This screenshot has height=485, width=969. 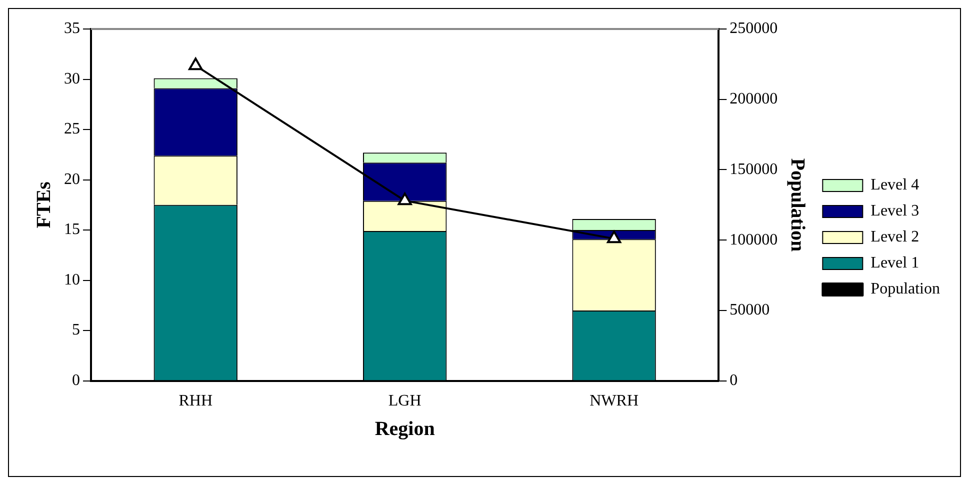 I want to click on x-tick-label: LGH, so click(x=405, y=401).